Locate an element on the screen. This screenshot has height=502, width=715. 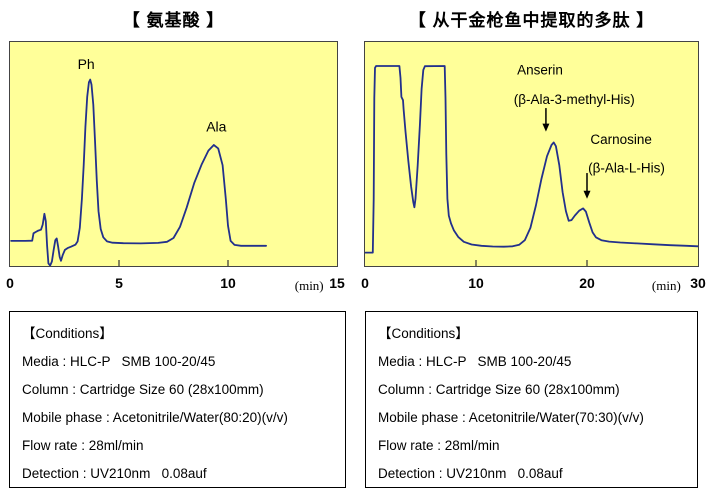
peak-label: (β-Ala-3-methyl-His) is located at coordinates (574, 99).